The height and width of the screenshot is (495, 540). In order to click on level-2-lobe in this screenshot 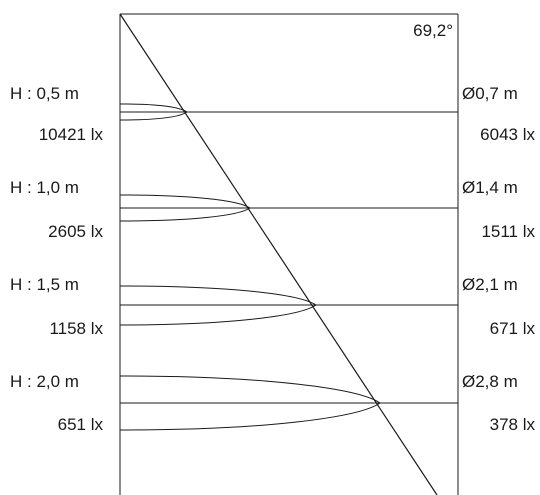, I will do `click(185, 208)`.